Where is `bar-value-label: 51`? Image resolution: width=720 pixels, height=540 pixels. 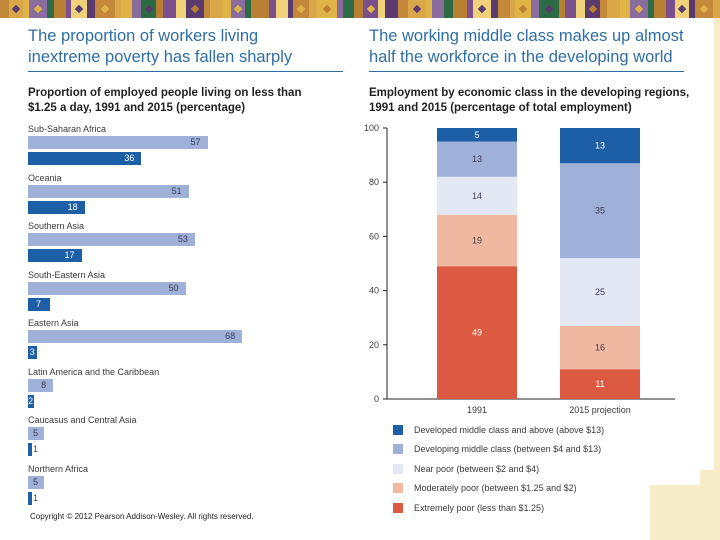
bar-value-label: 51 is located at coordinates (176, 190).